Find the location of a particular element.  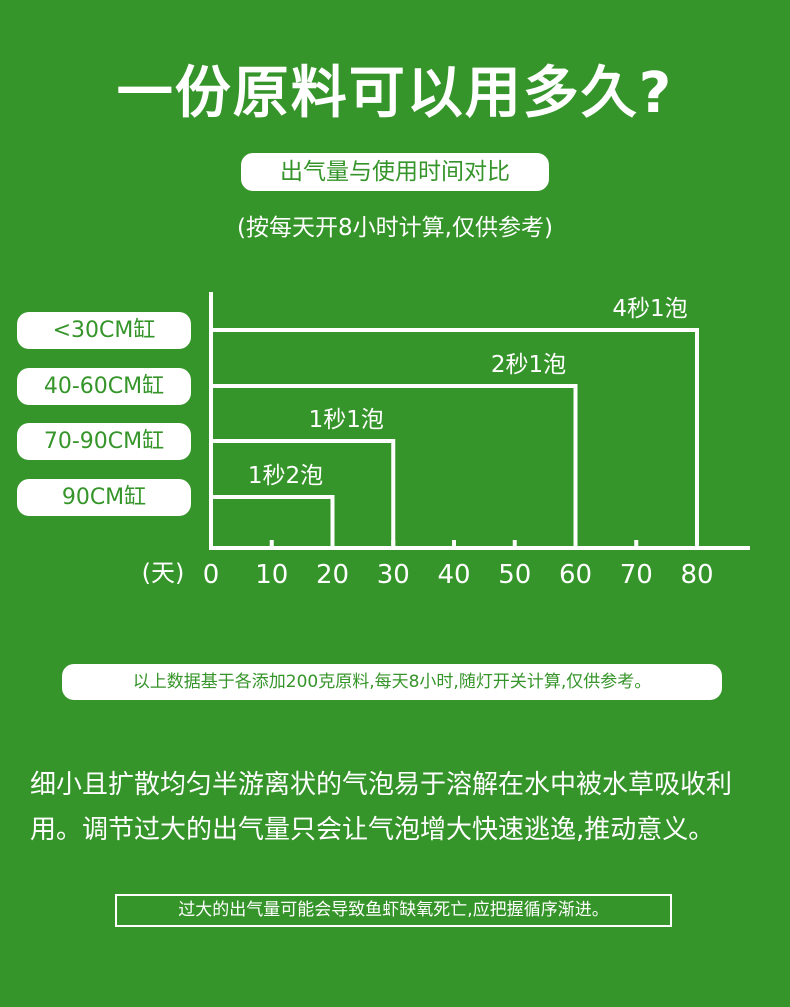

chart-subtitle-pill: 出气量与使用时间对比 is located at coordinates (395, 172).